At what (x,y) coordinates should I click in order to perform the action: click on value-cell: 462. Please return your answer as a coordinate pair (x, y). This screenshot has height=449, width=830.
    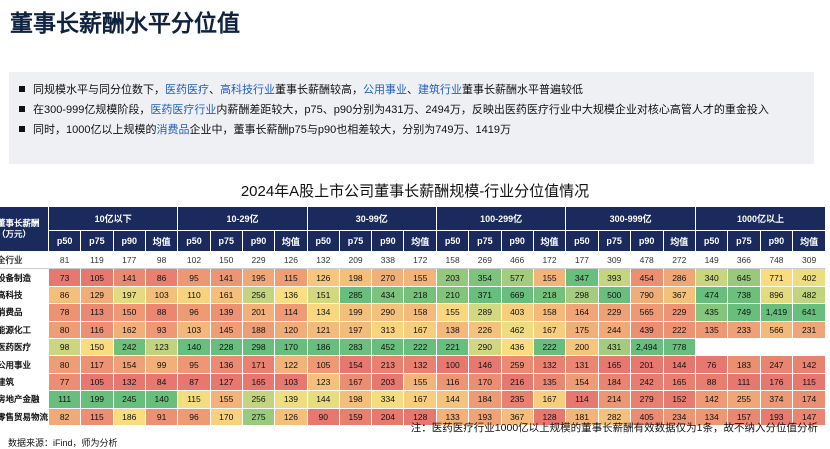
    Looking at the image, I should click on (517, 329).